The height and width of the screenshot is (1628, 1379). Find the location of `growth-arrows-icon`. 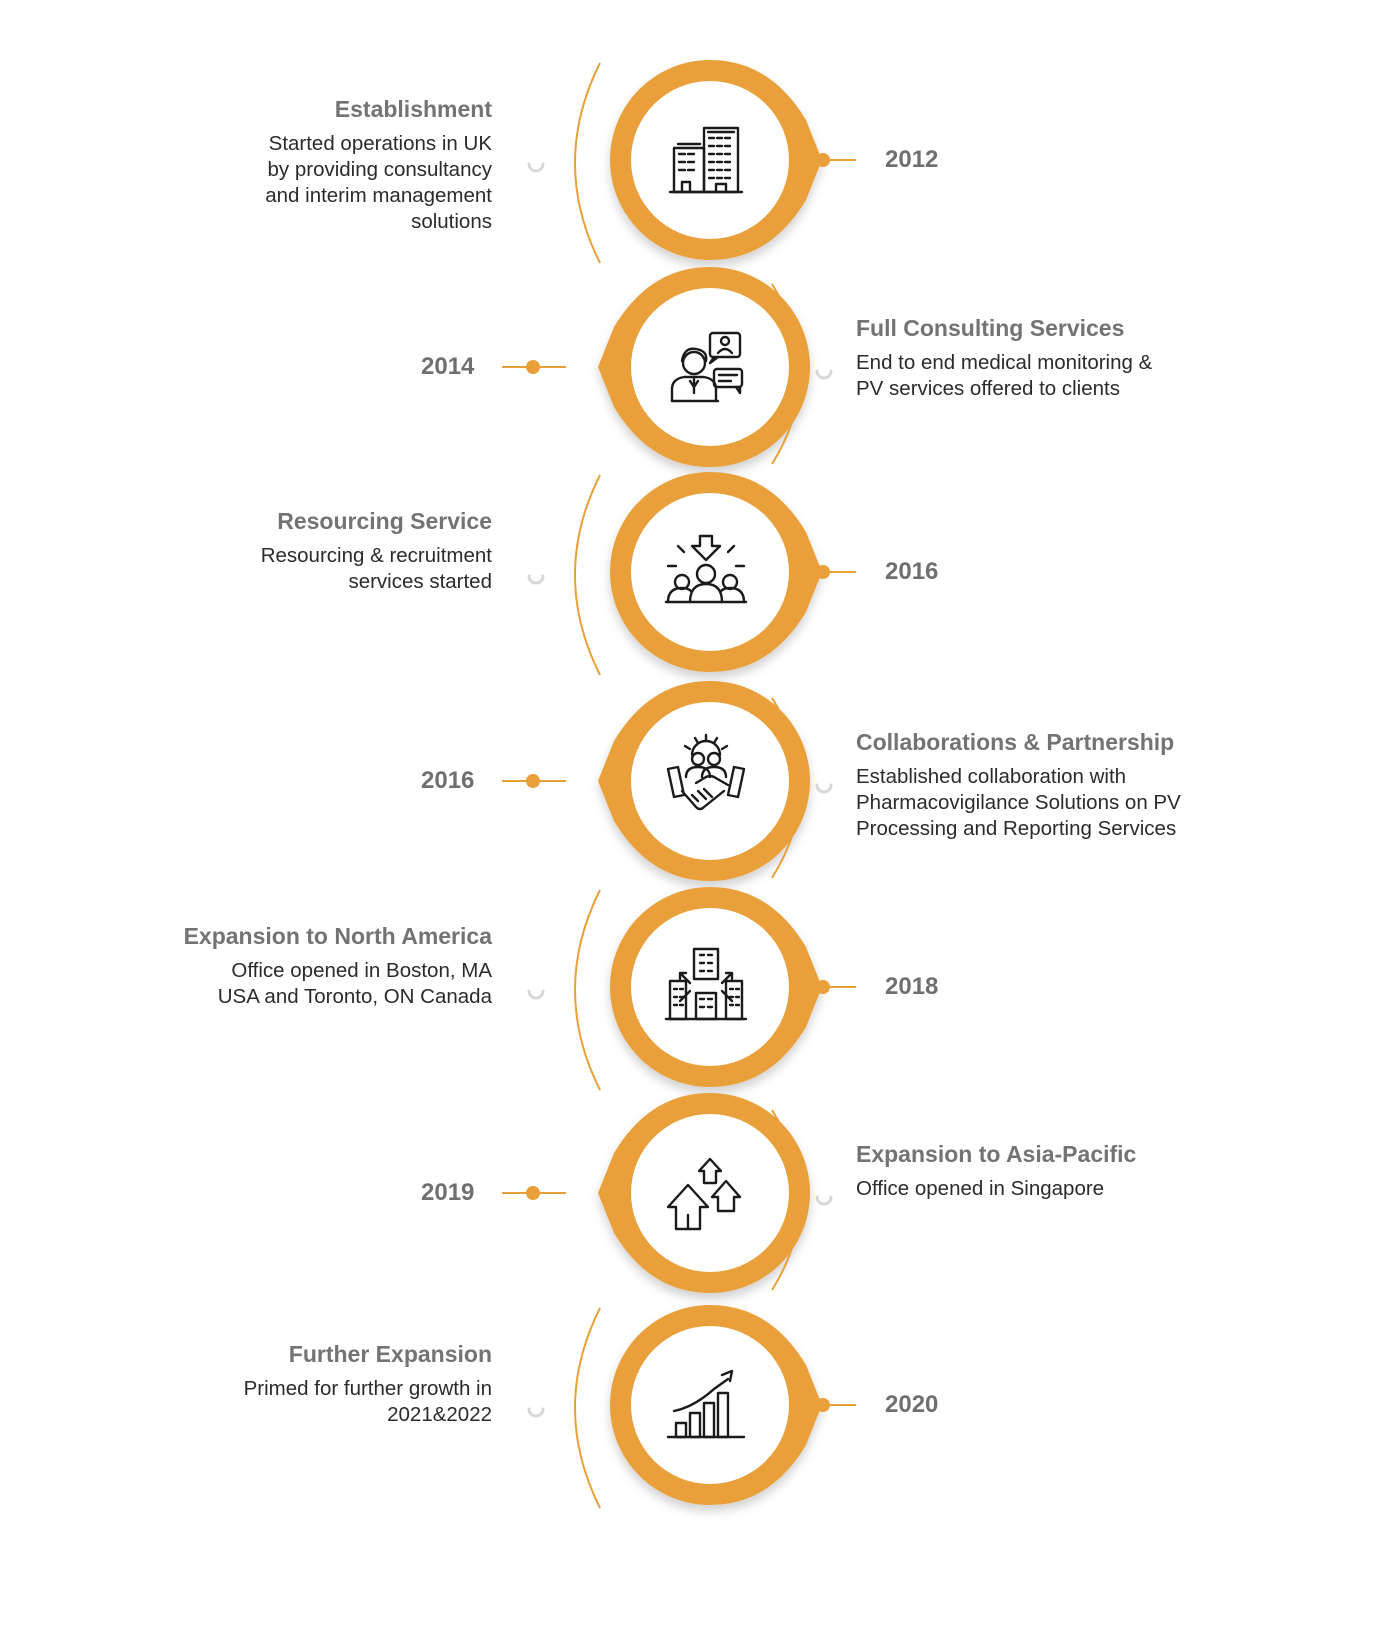

growth-arrows-icon is located at coordinates (704, 1194).